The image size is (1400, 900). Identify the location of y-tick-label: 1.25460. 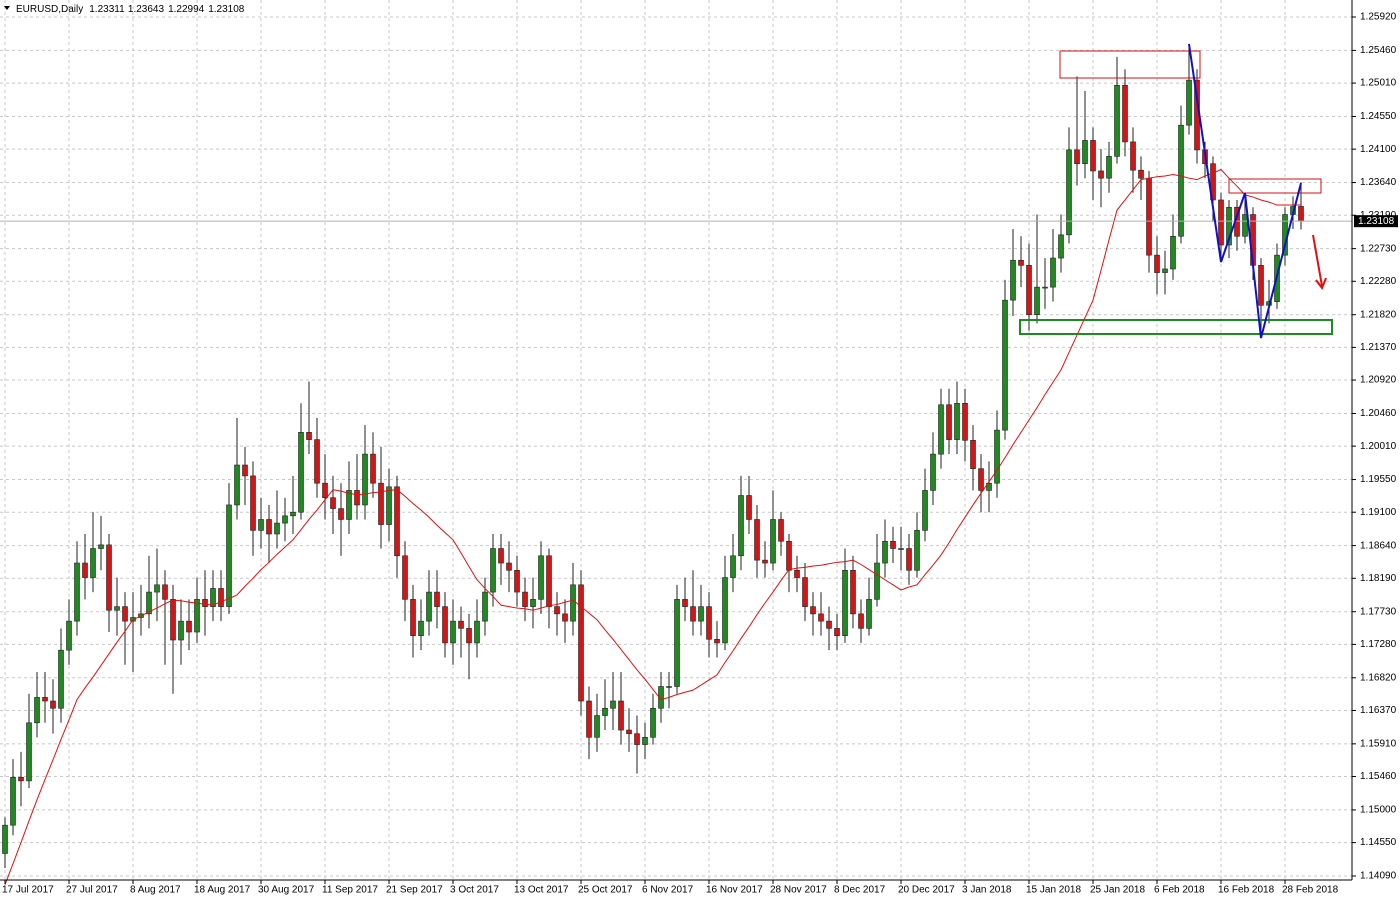
(1378, 50).